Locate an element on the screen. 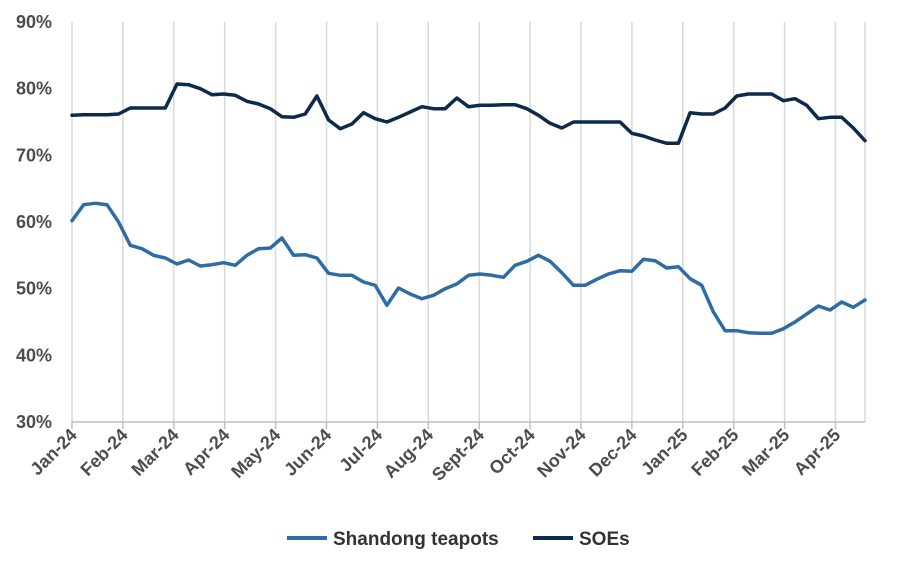 Image resolution: width=905 pixels, height=575 pixels. legend-label: Shandong teapots is located at coordinates (416, 539).